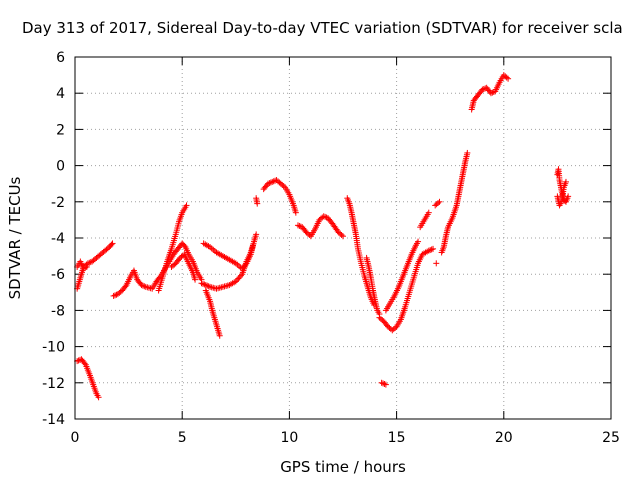 Image resolution: width=640 pixels, height=480 pixels. I want to click on y-tick-label: -2, so click(58, 203).